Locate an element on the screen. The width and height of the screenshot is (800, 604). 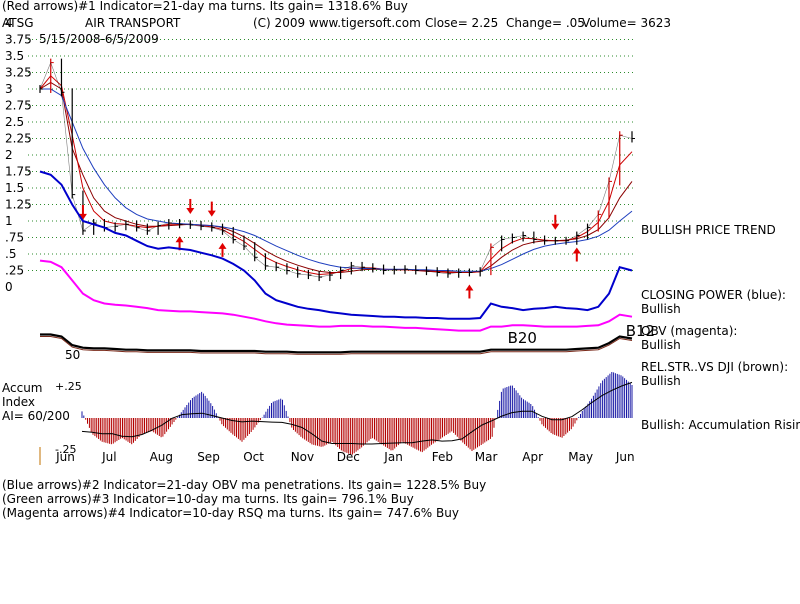
signal-arrows is located at coordinates (329, 248).